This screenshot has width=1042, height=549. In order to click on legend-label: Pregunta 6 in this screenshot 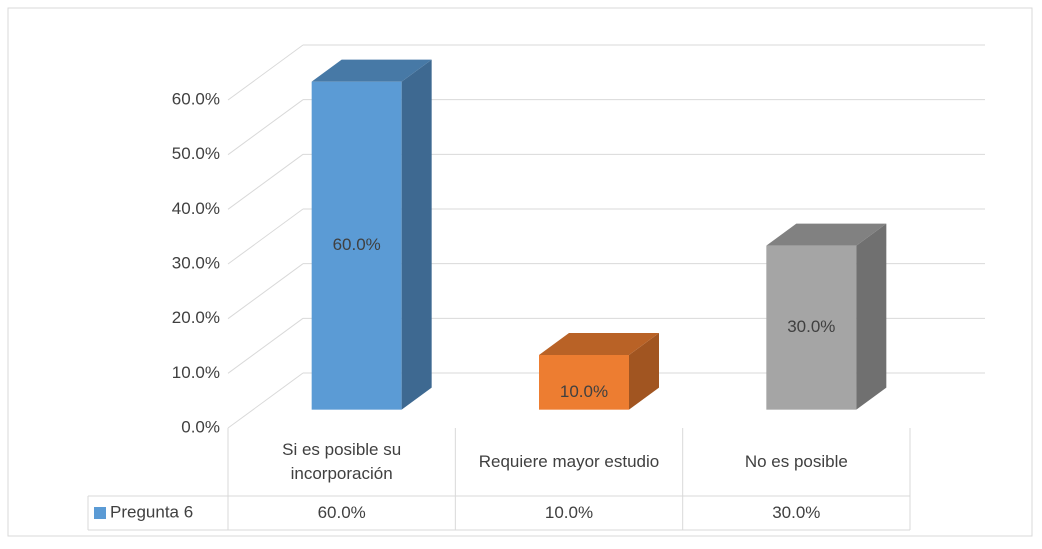, I will do `click(151, 511)`.